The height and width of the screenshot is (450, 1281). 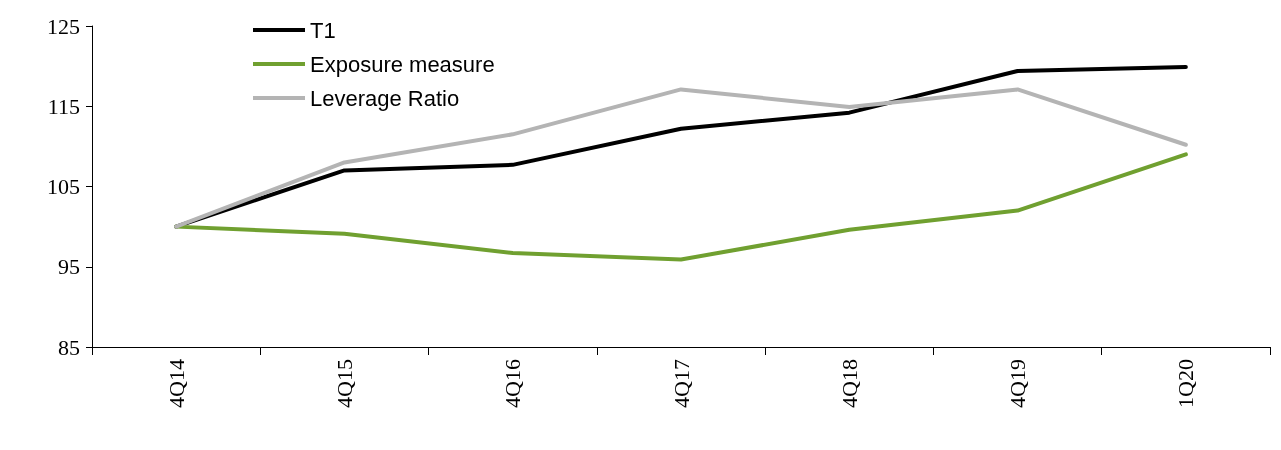 I want to click on y-tick-label: 125, so click(x=63, y=26).